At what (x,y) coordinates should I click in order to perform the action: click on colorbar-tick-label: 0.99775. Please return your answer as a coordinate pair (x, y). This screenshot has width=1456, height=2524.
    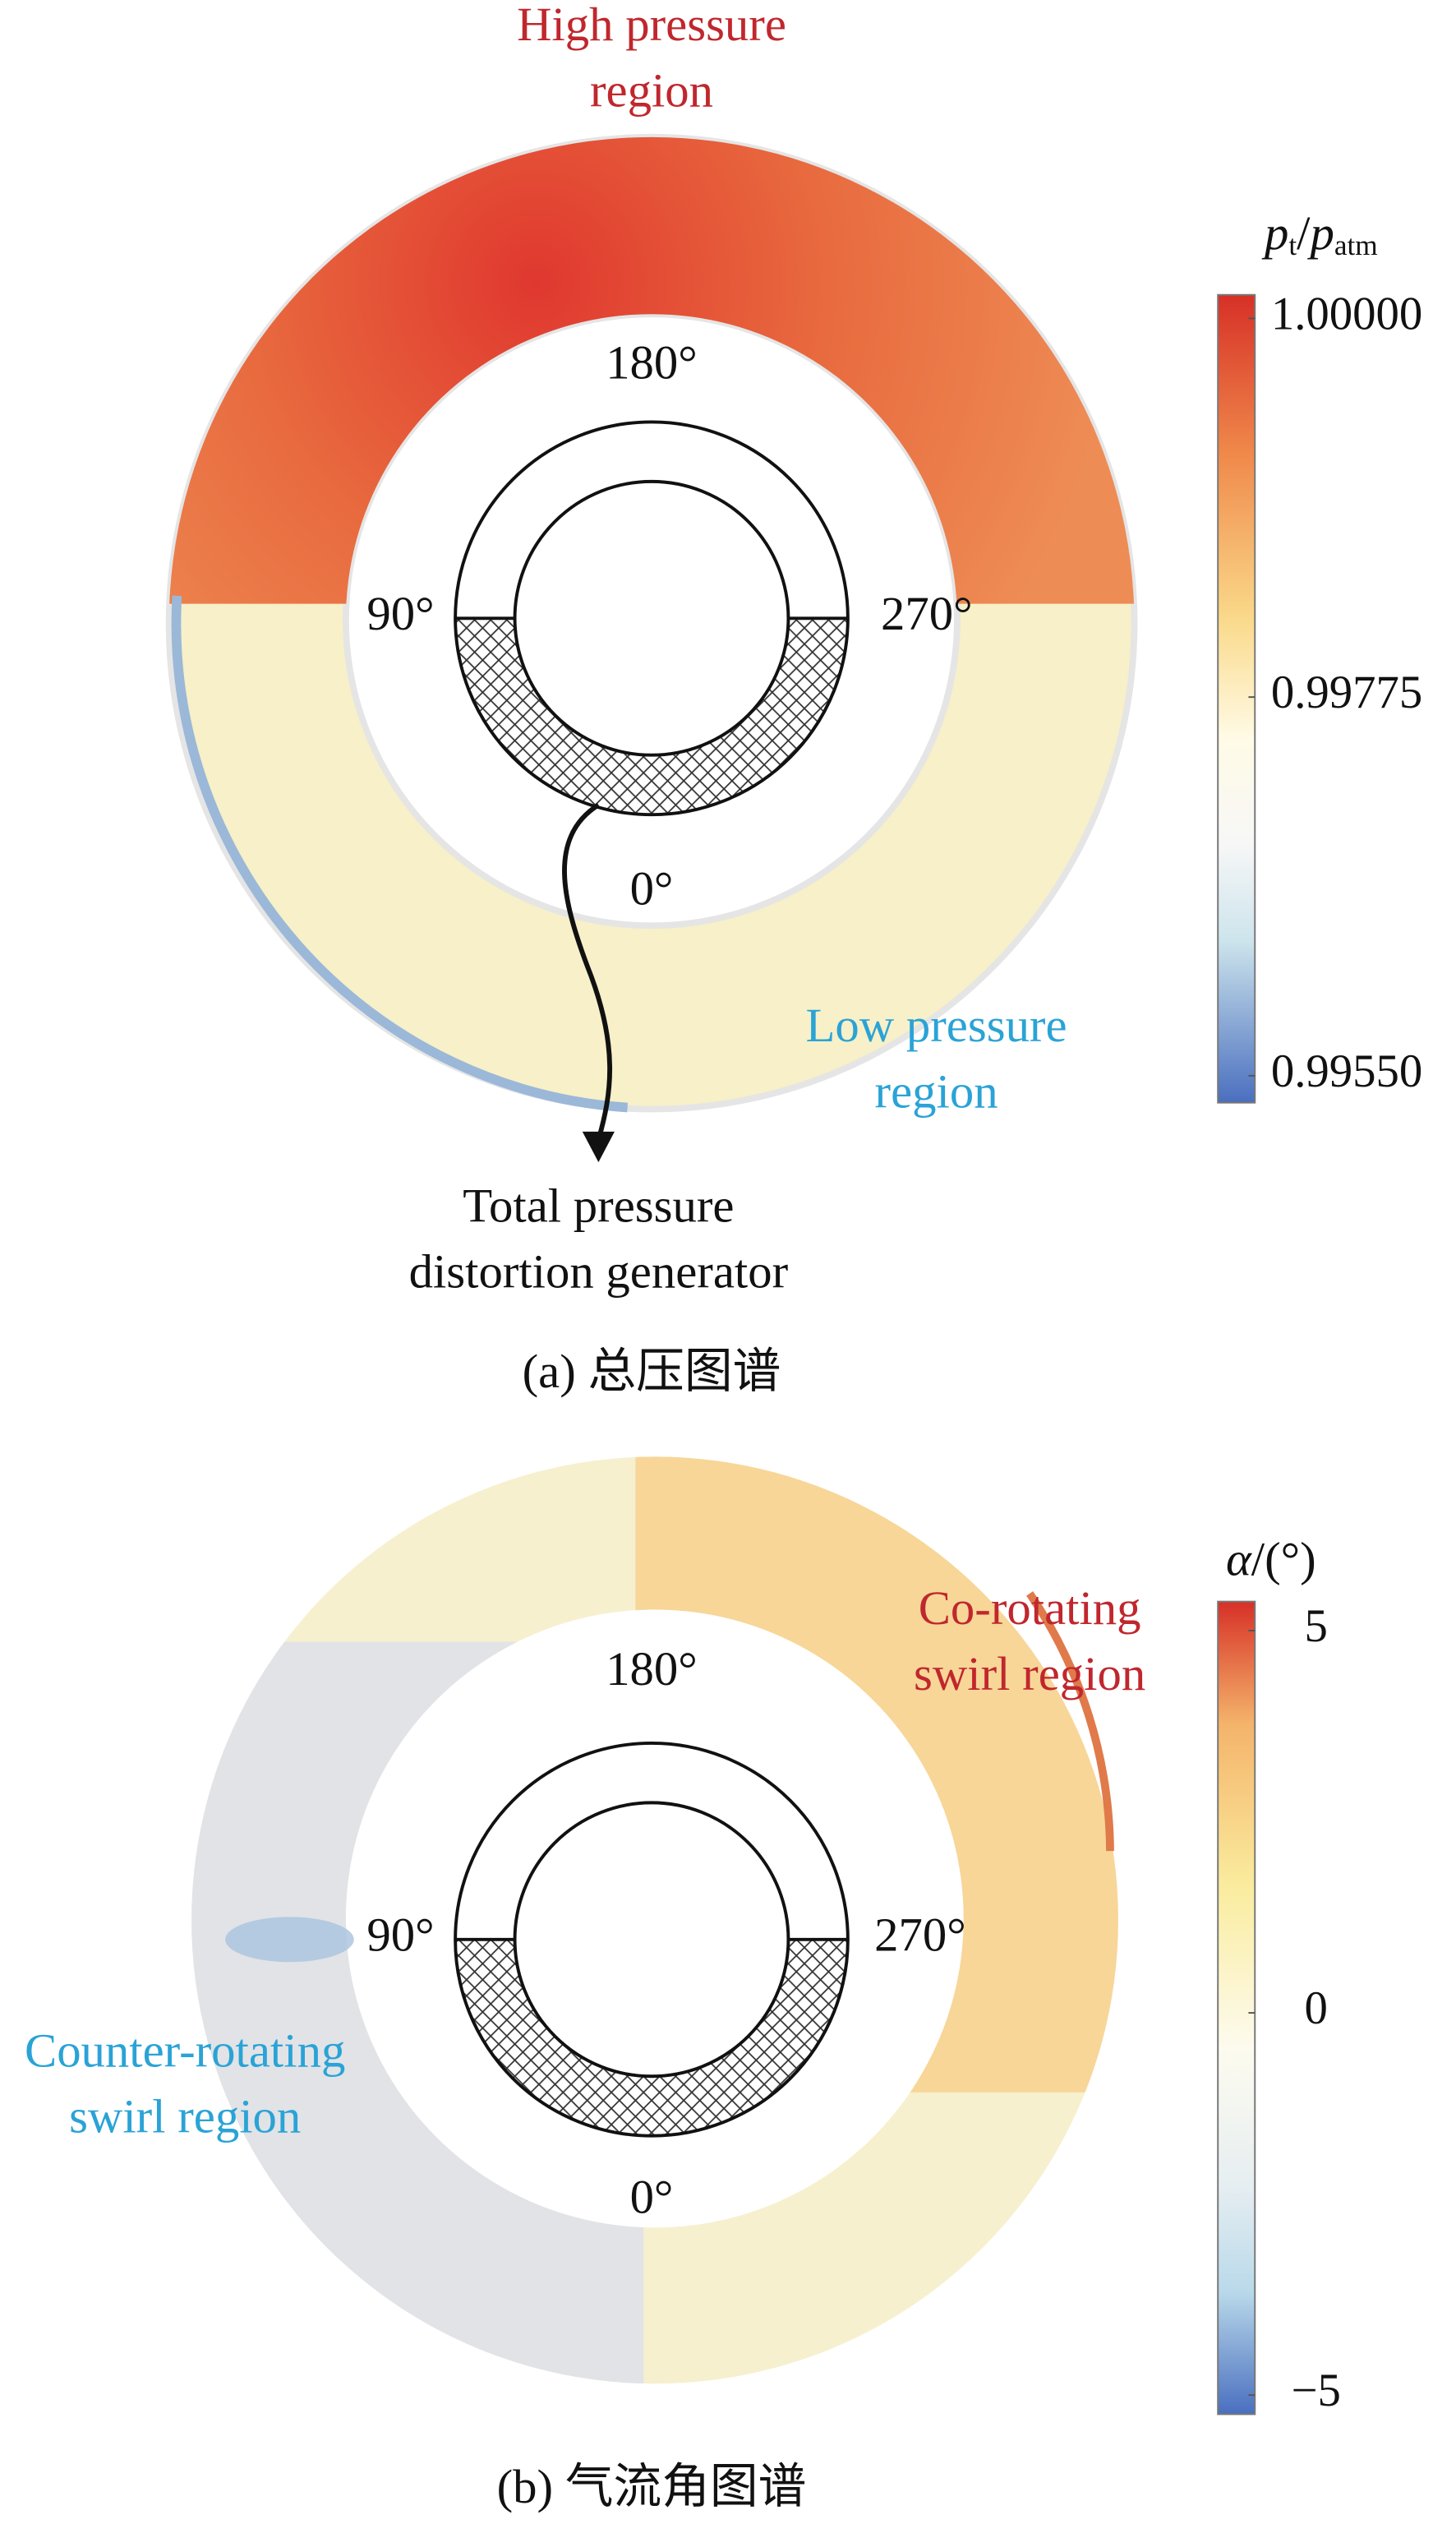
    Looking at the image, I should click on (1347, 693).